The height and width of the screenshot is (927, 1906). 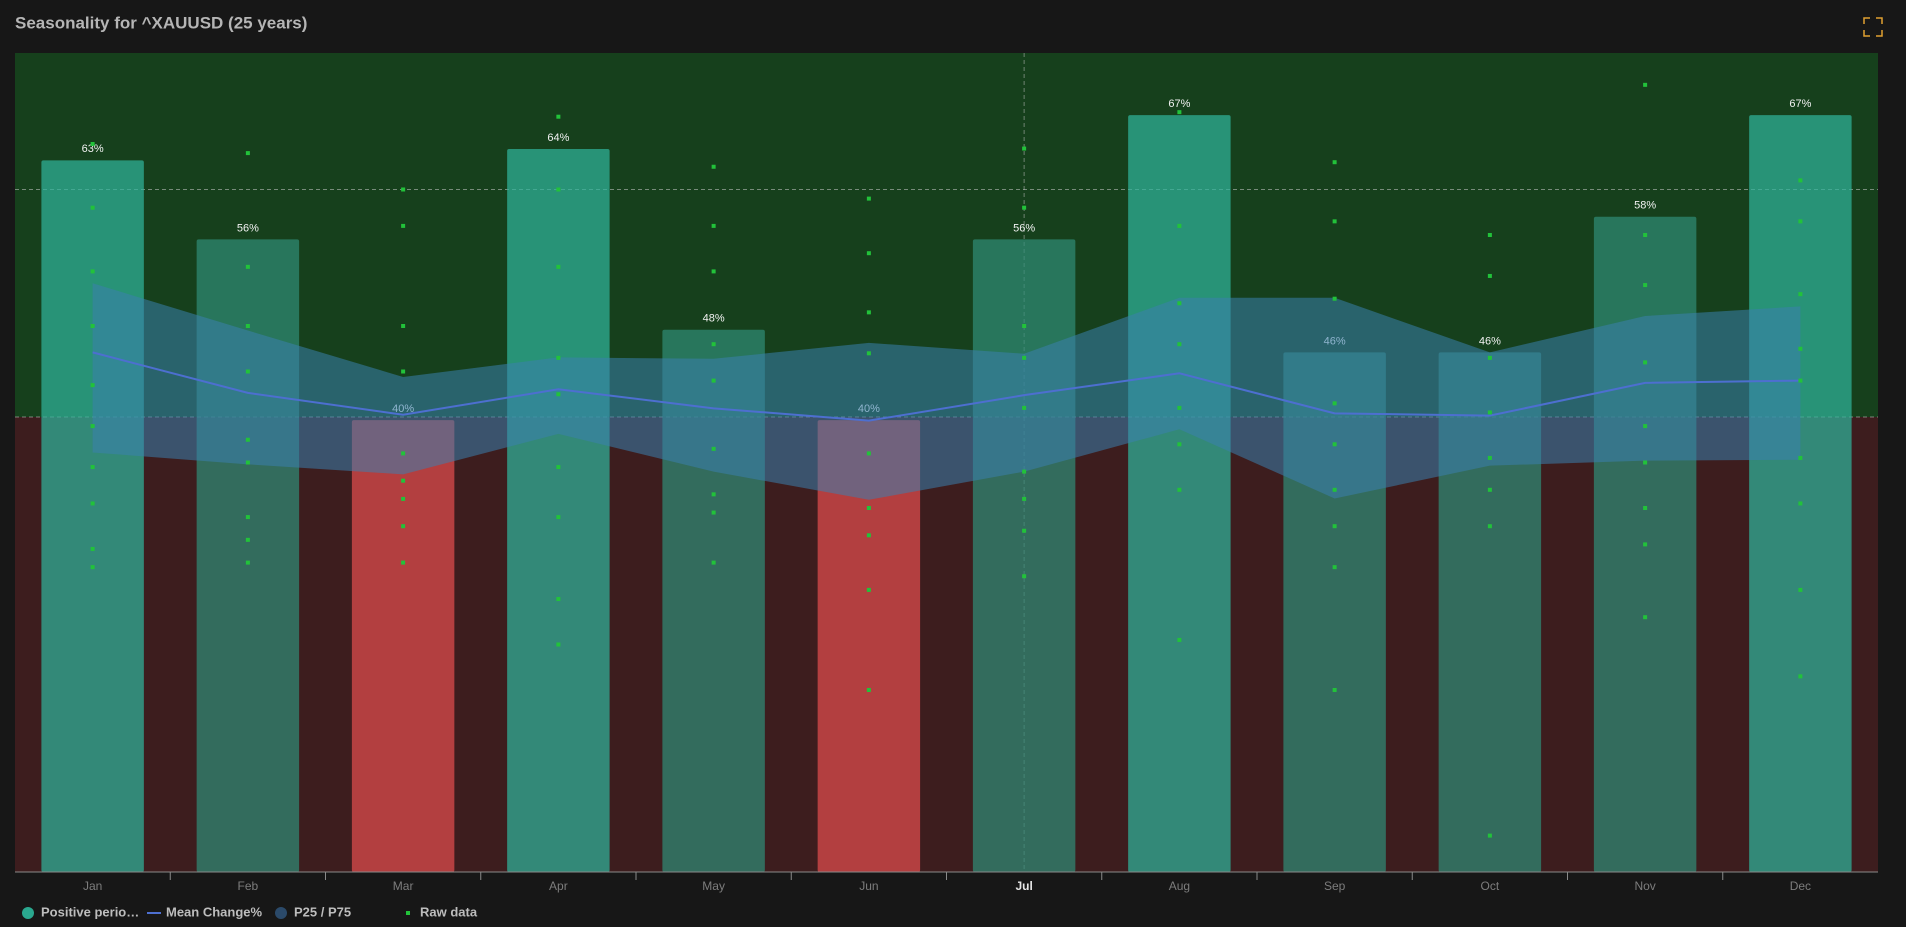 What do you see at coordinates (449, 911) in the screenshot?
I see `legend-label: Raw data` at bounding box center [449, 911].